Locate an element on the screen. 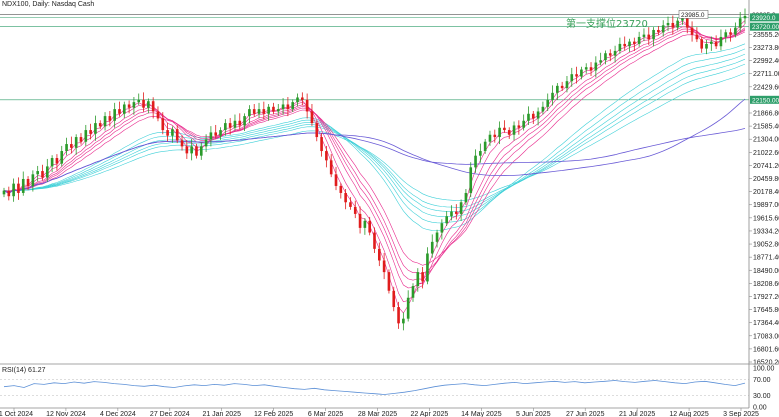 This screenshot has height=417, width=779. support-price-badge-box is located at coordinates (764, 26).